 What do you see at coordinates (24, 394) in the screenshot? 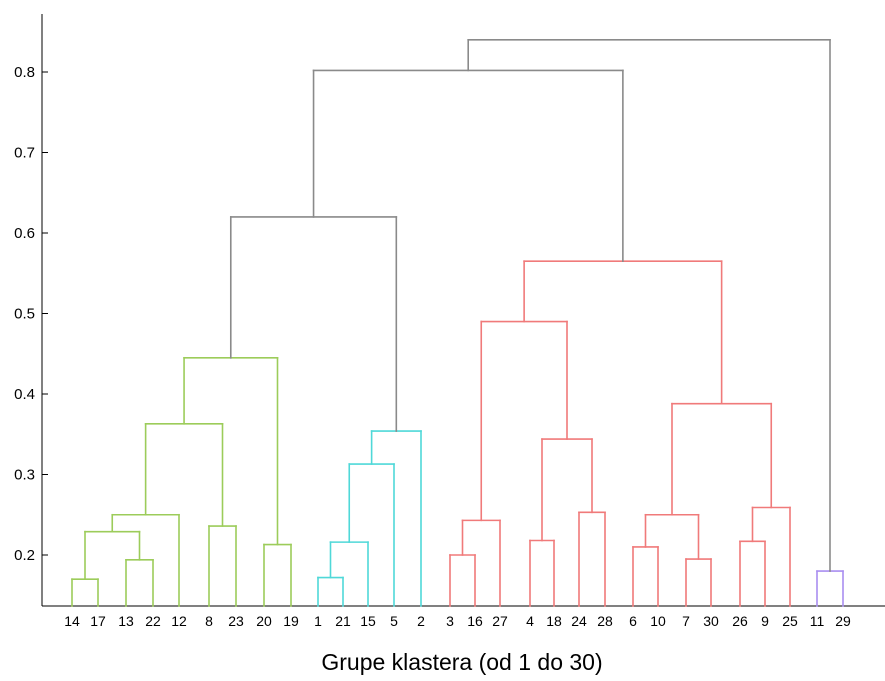
I see `y-tick-label: 0.4` at bounding box center [24, 394].